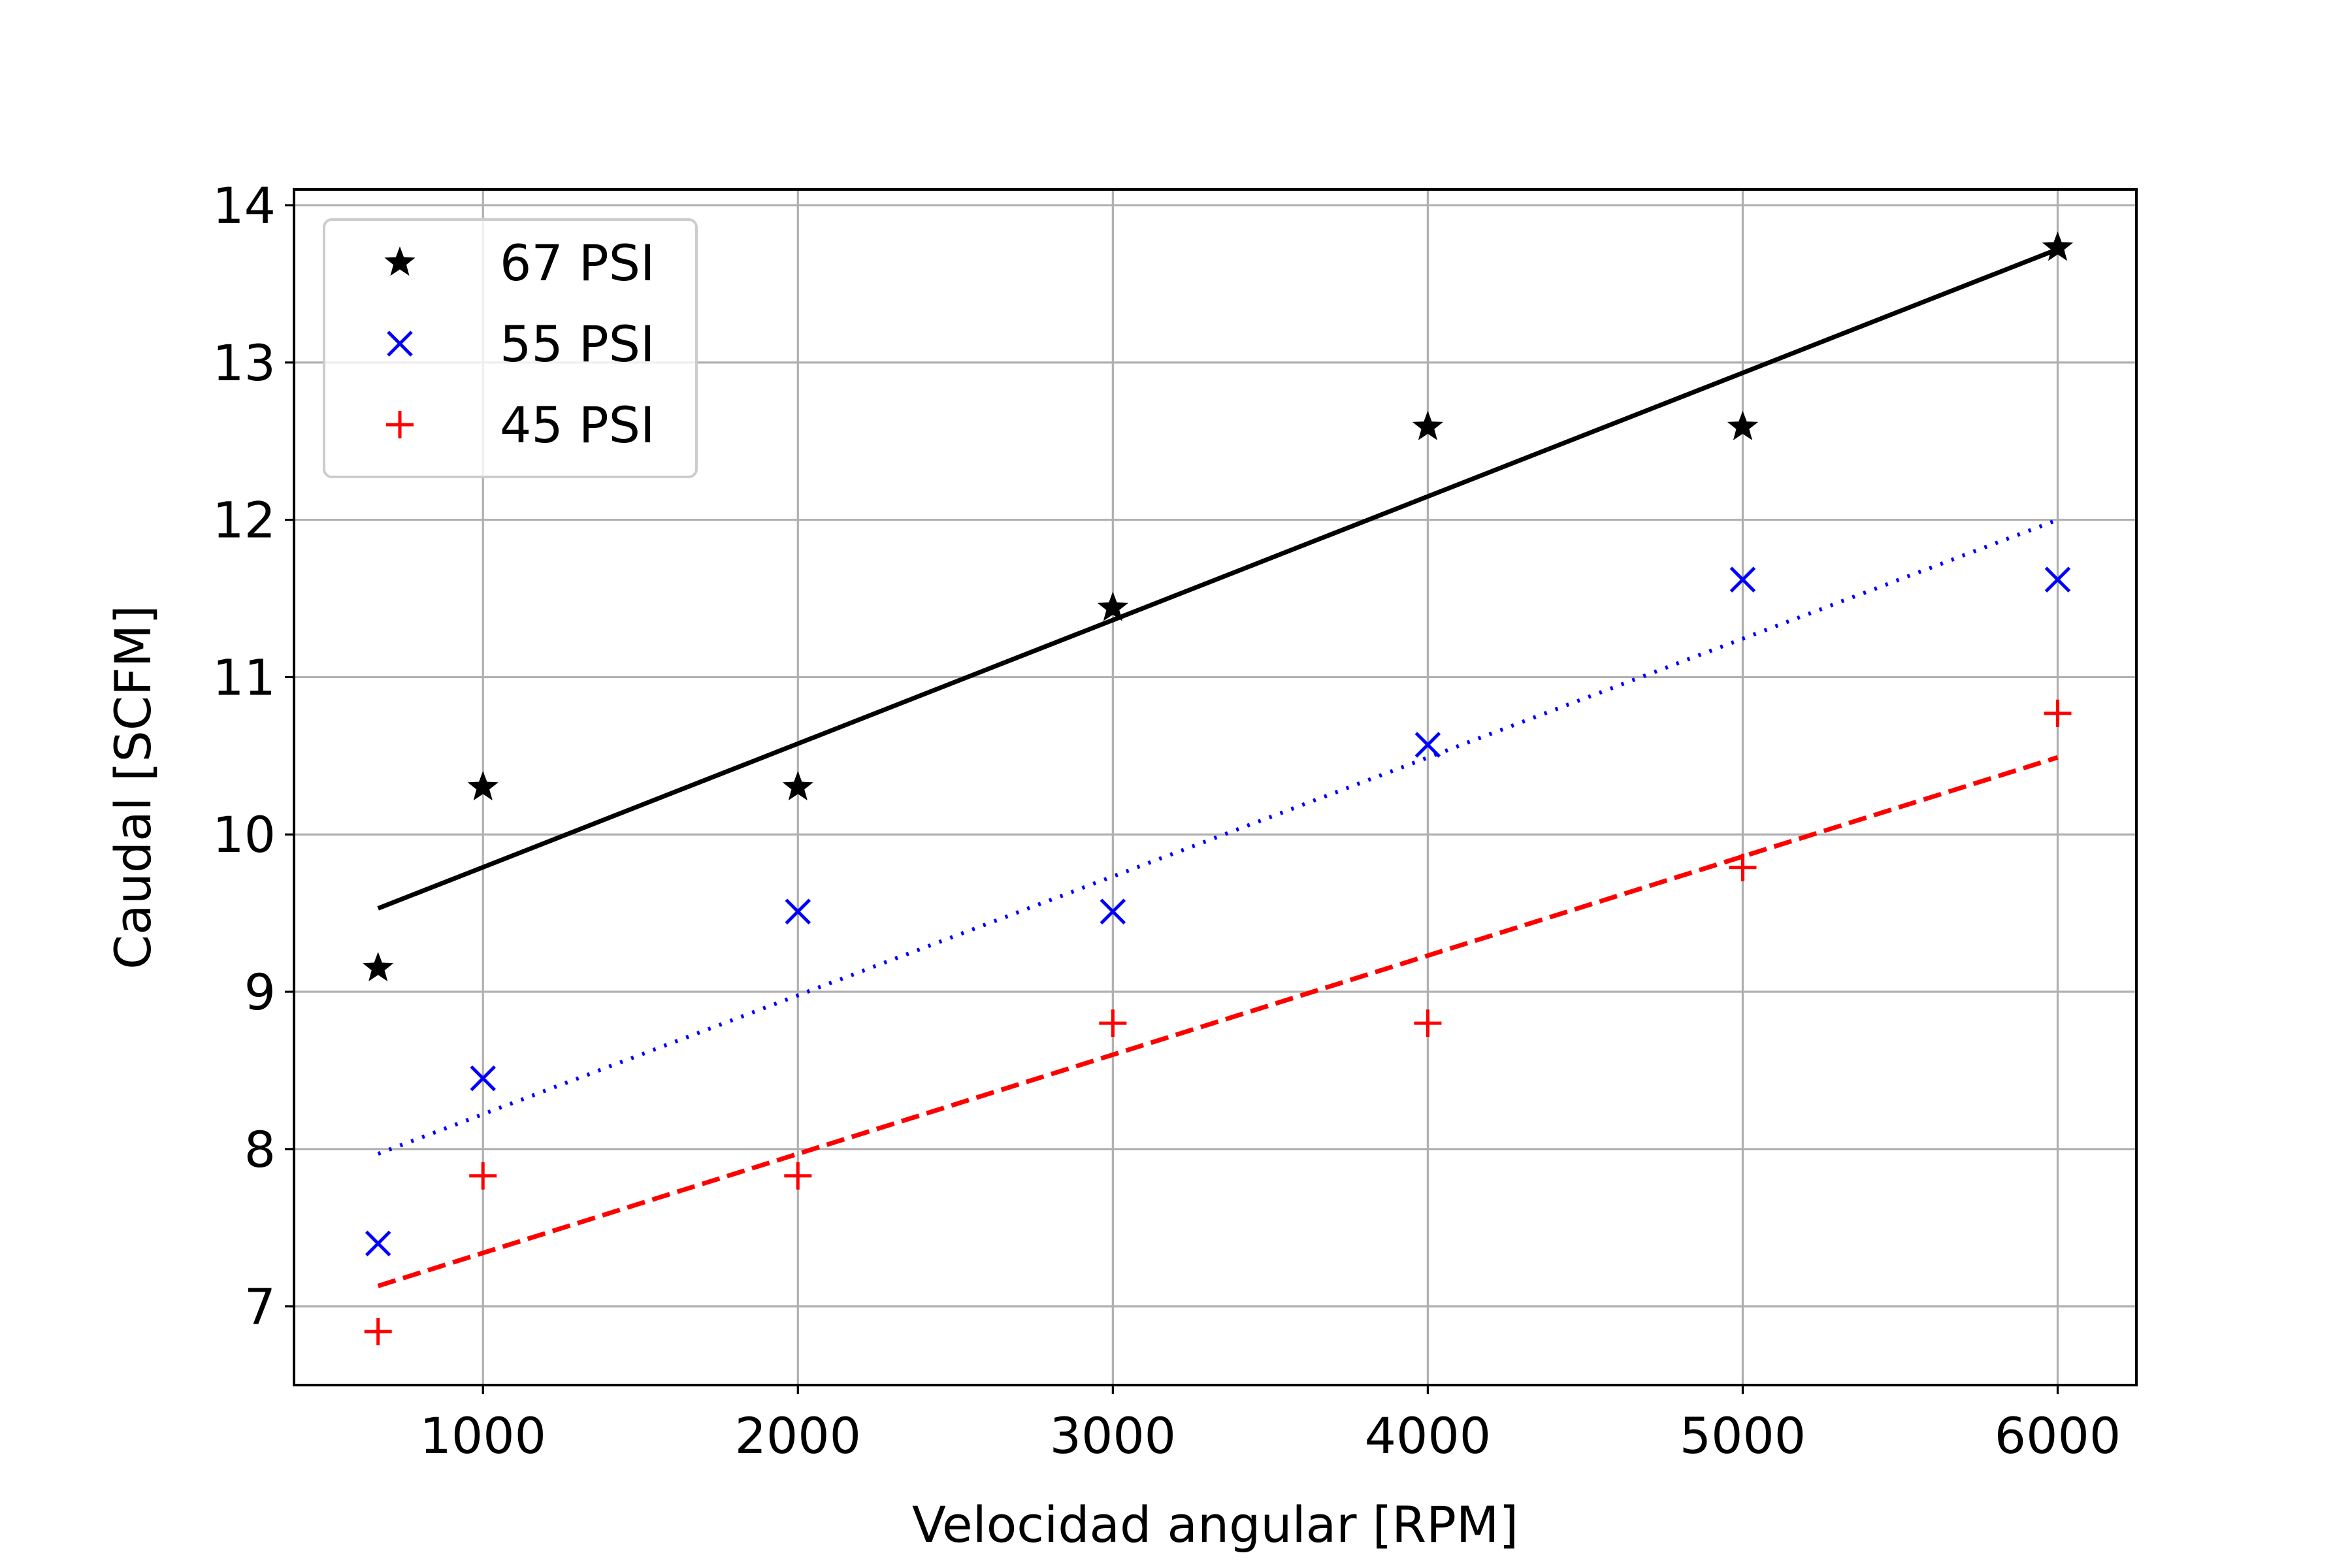  Describe the element at coordinates (483, 1436) in the screenshot. I see `x-tick-label: 1000` at that location.